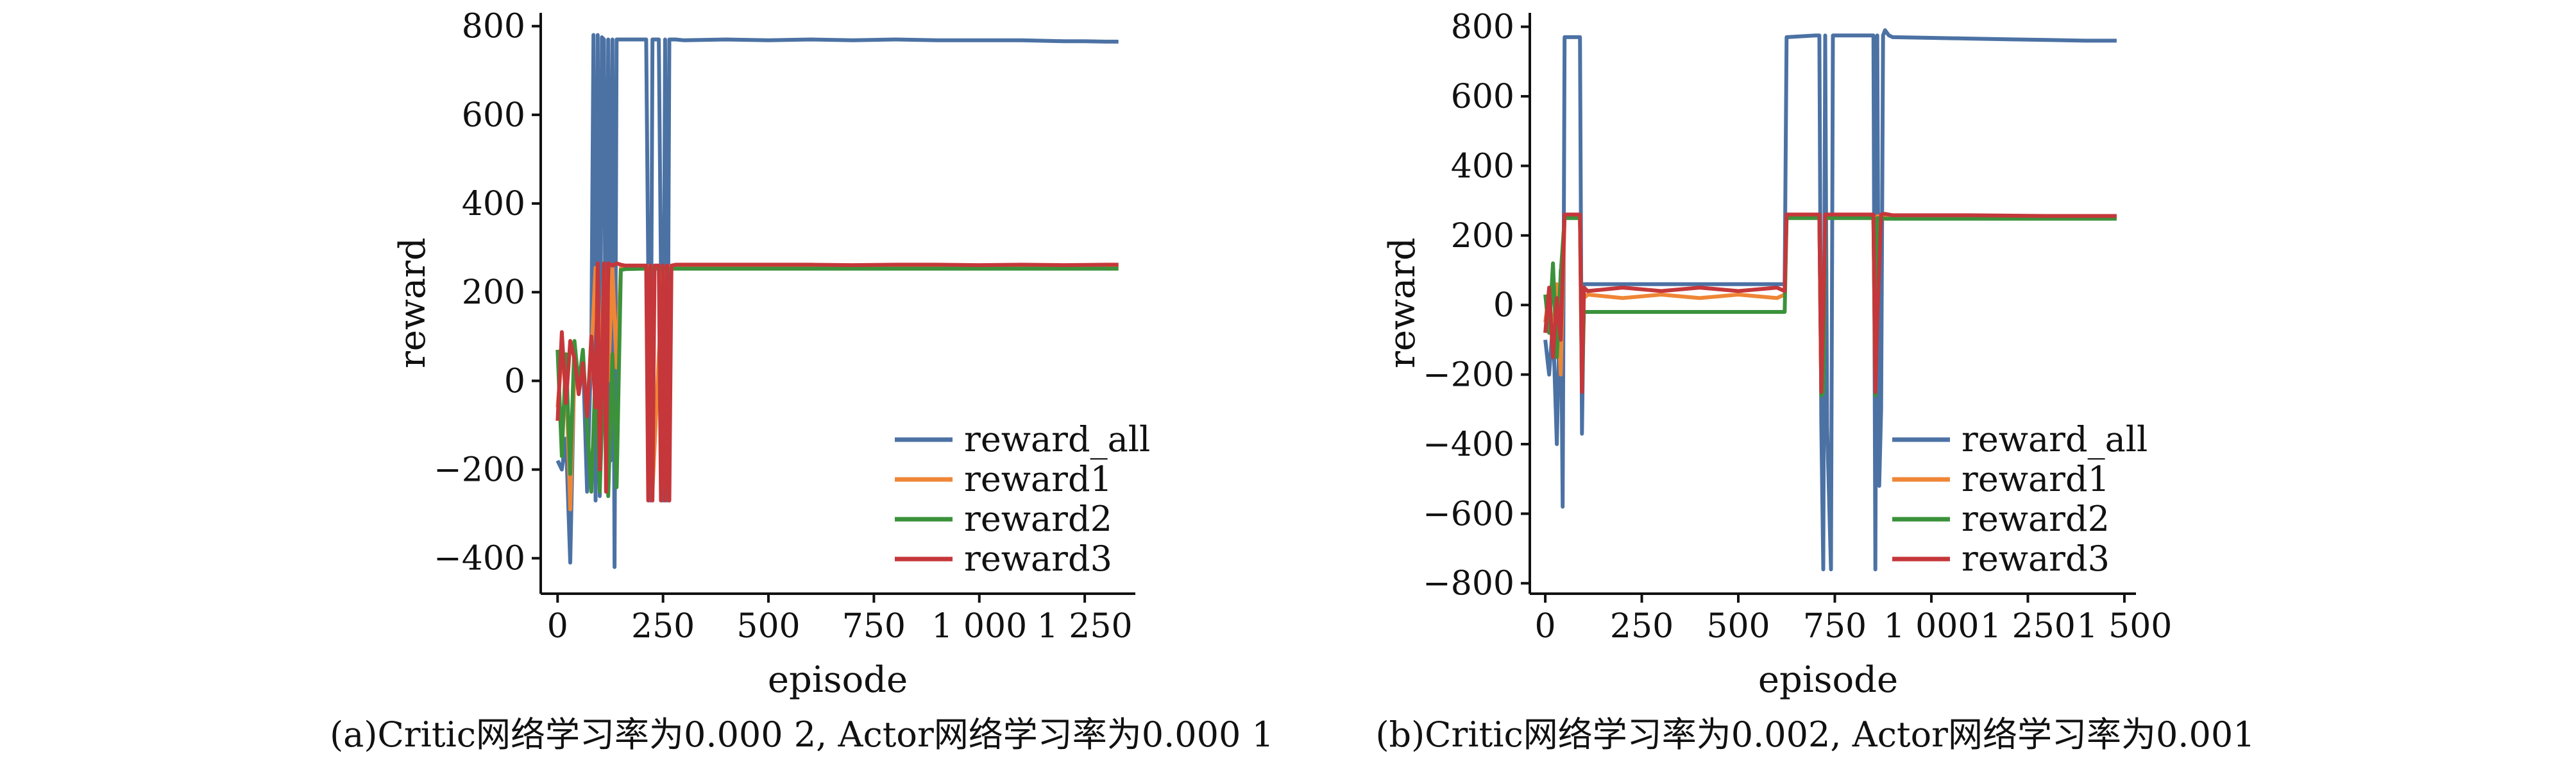  What do you see at coordinates (1402, 302) in the screenshot?
I see `y-axis-label-b: reward` at bounding box center [1402, 302].